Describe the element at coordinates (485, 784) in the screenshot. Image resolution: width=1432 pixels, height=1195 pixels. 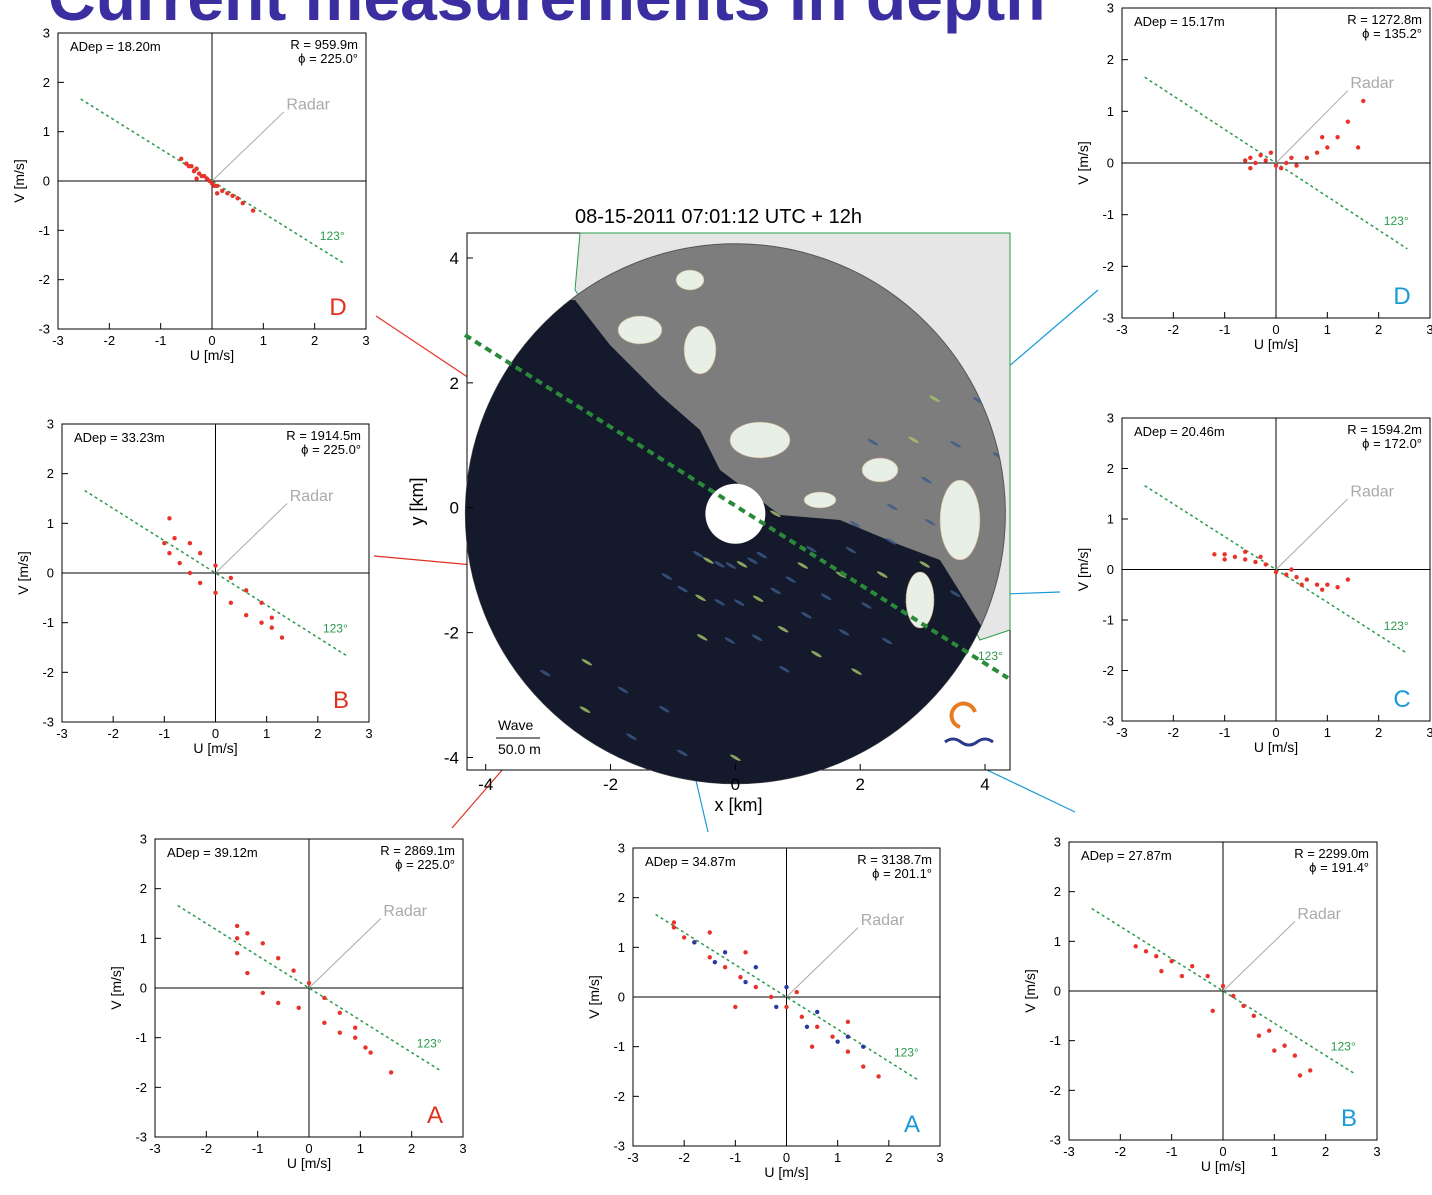
I see `x-tick-label: -4` at that location.